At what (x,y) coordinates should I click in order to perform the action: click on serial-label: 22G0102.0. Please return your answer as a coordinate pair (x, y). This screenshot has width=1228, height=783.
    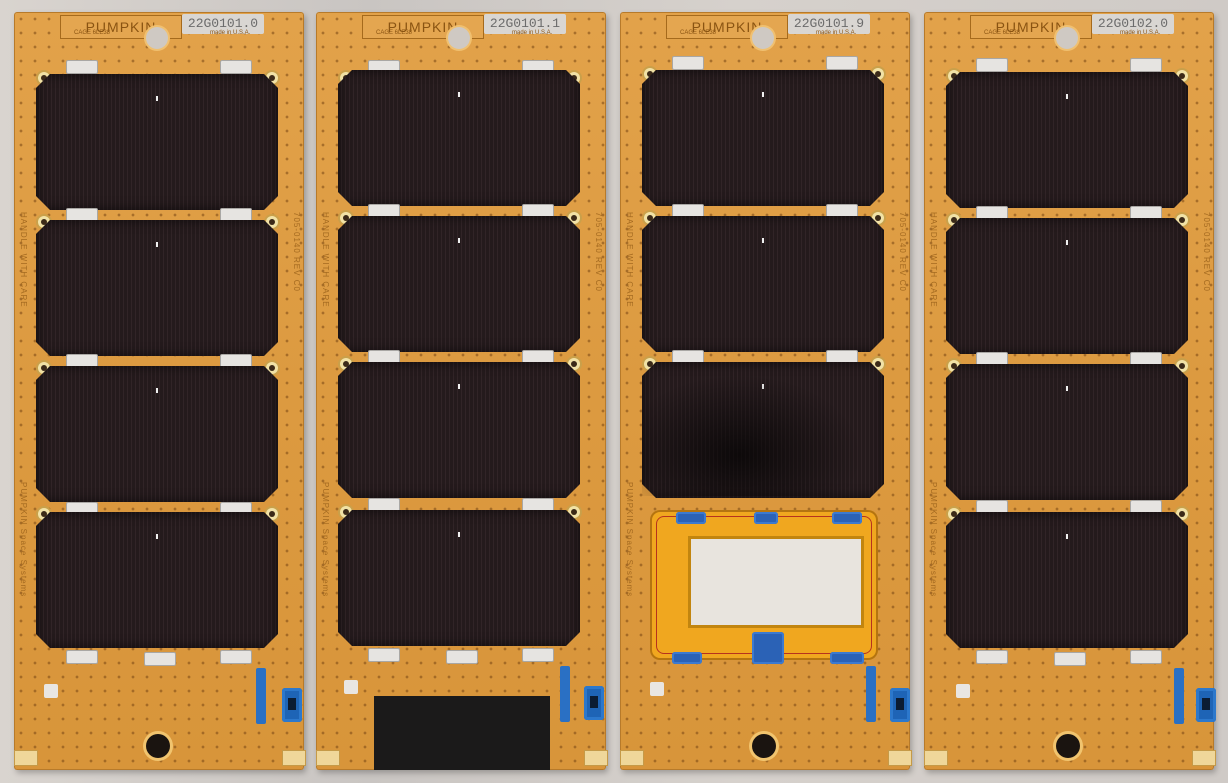
    Looking at the image, I should click on (1133, 24).